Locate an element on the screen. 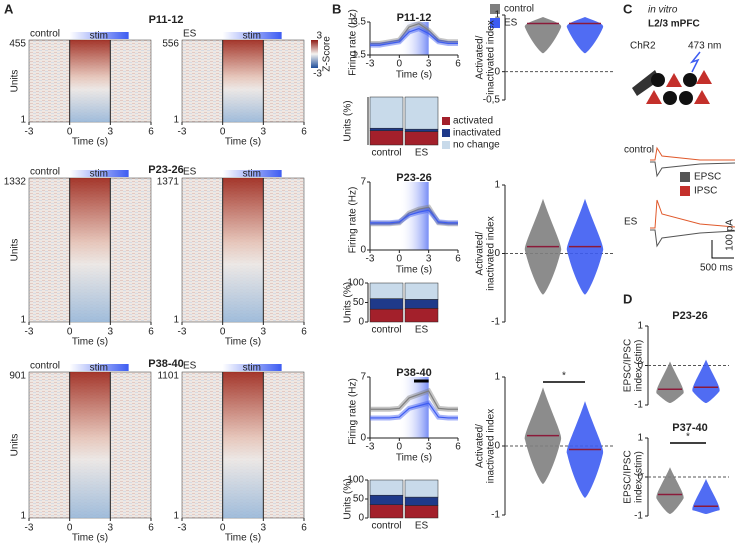 Image resolution: width=739 pixels, height=553 pixels. scale-y: 100 pA is located at coordinates (730, 235).